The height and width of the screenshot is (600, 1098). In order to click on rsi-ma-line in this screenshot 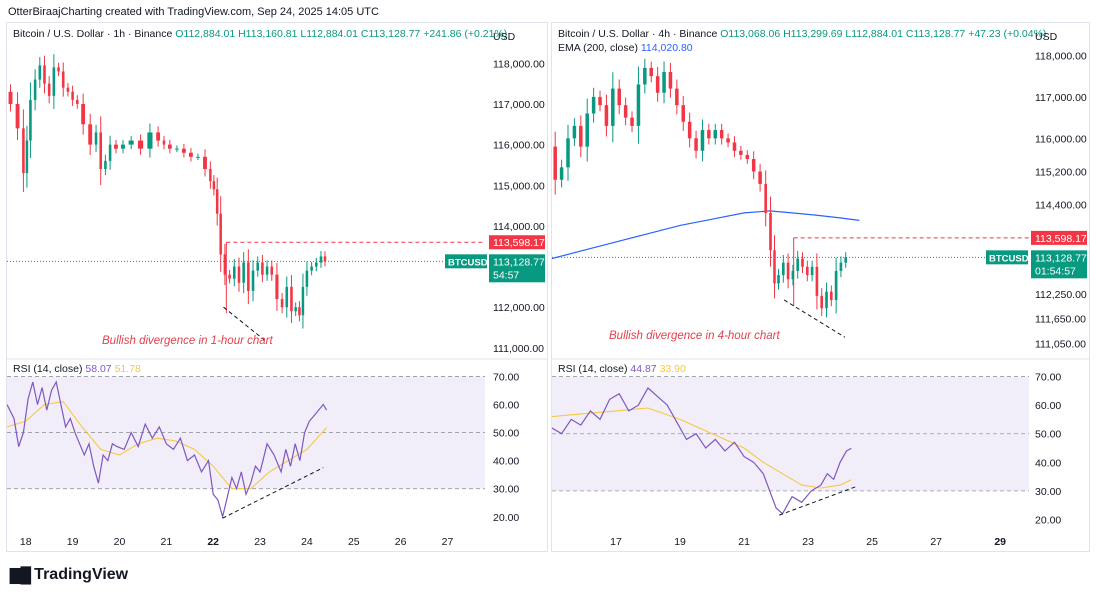, I will do `click(702, 448)`.